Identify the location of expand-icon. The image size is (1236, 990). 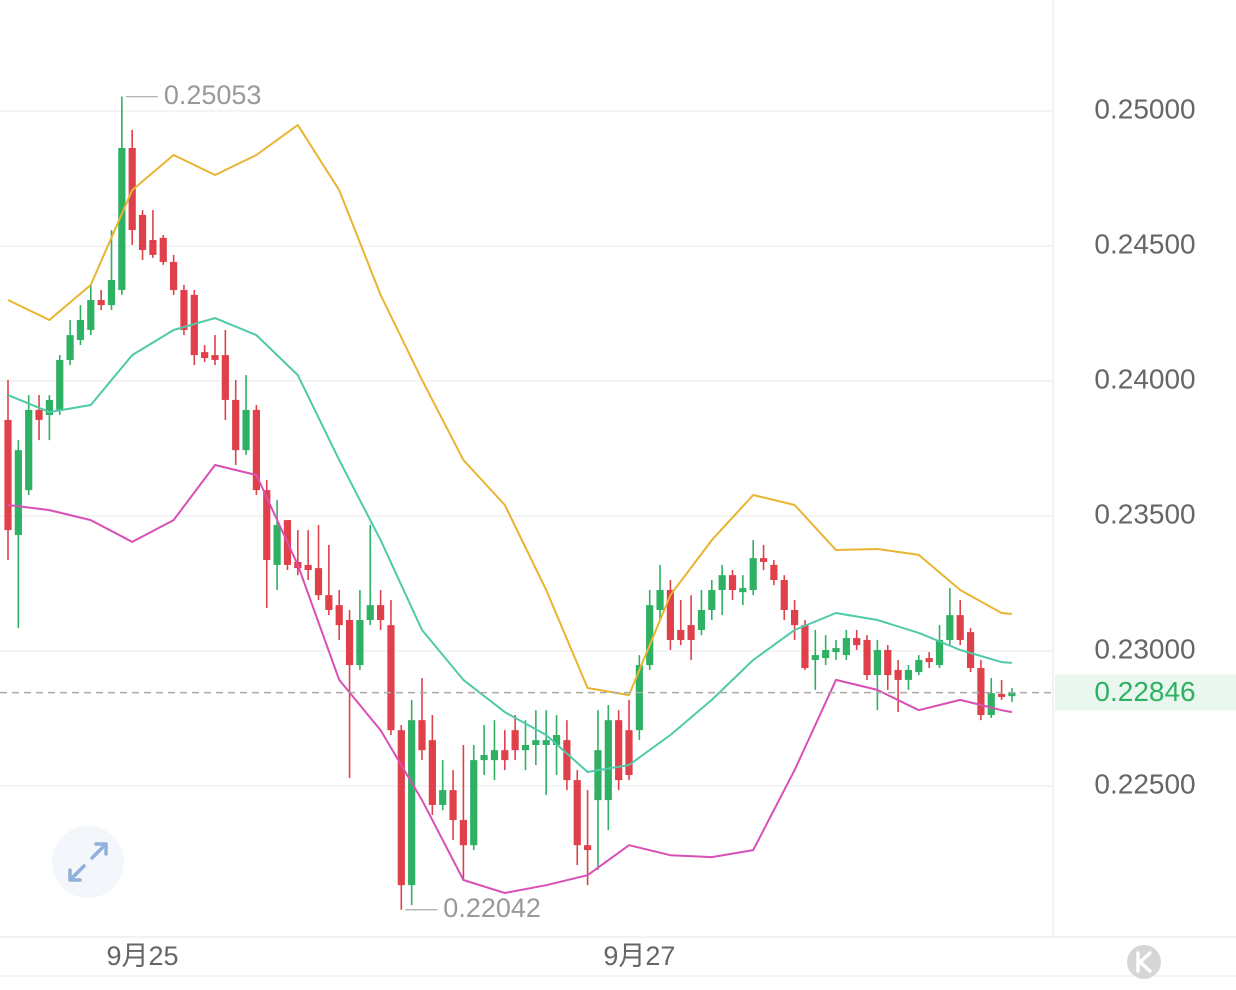
(88, 862).